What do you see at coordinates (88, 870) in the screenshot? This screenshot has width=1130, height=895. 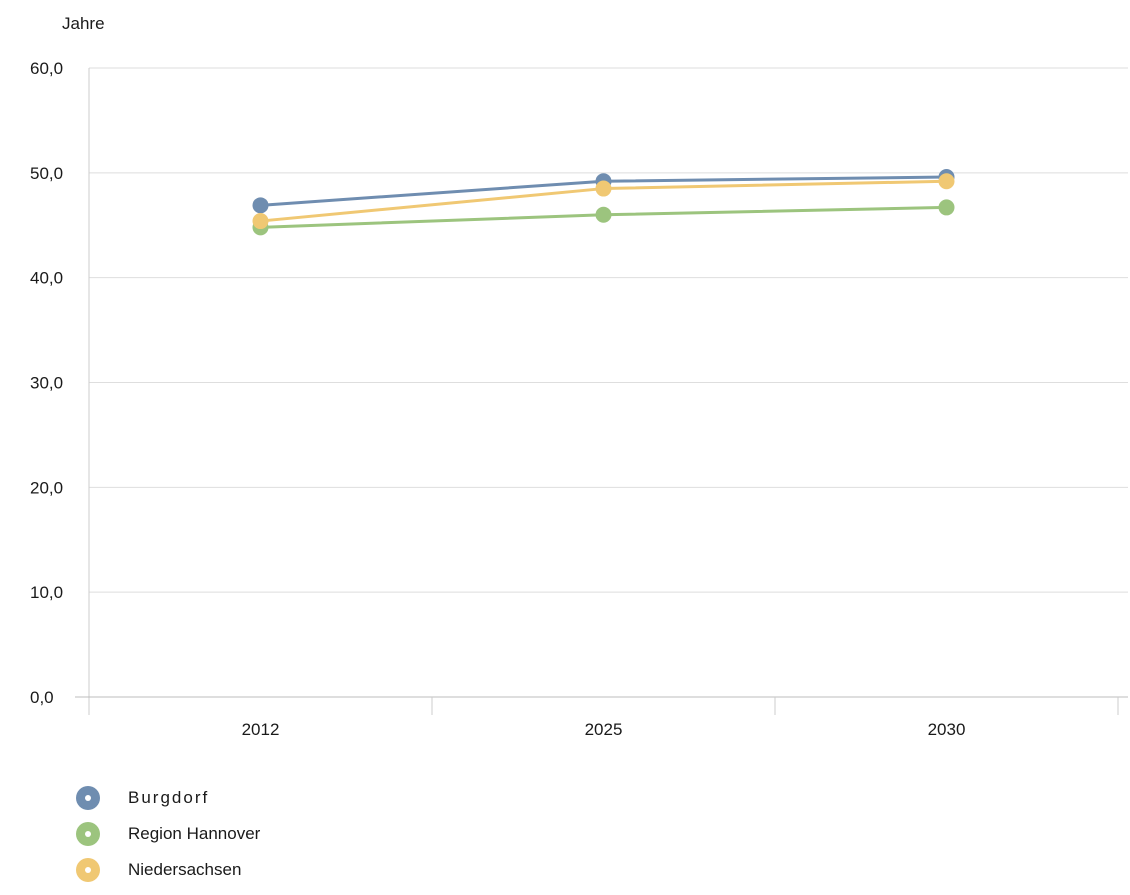 I see `legend-marker-niedersachsen` at bounding box center [88, 870].